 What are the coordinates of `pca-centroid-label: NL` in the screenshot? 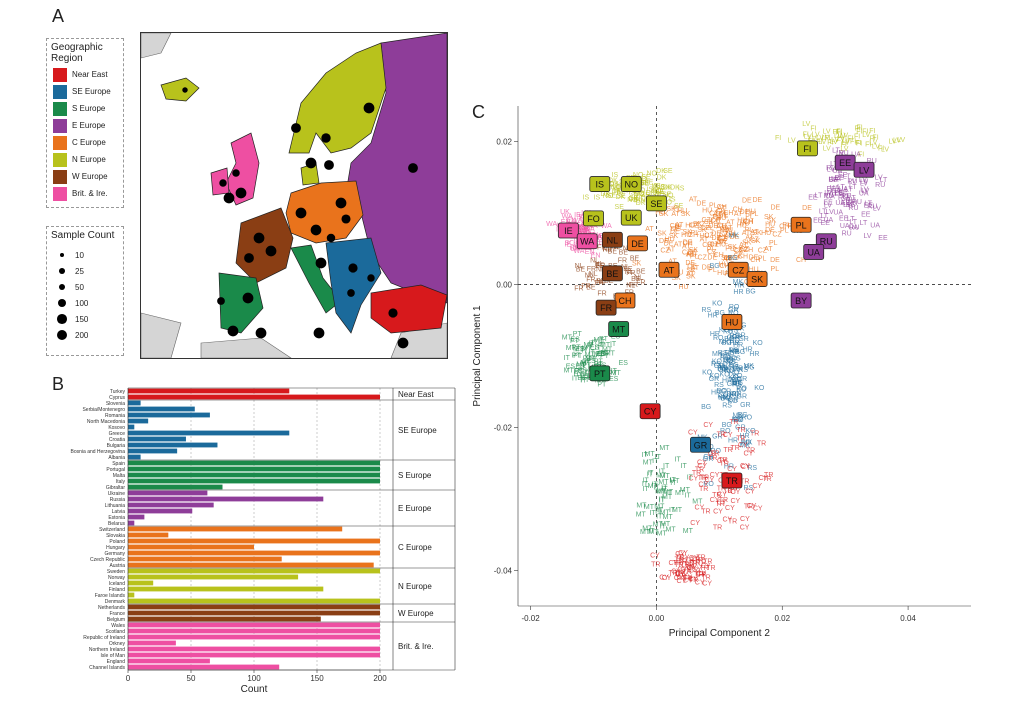 It's located at (613, 240).